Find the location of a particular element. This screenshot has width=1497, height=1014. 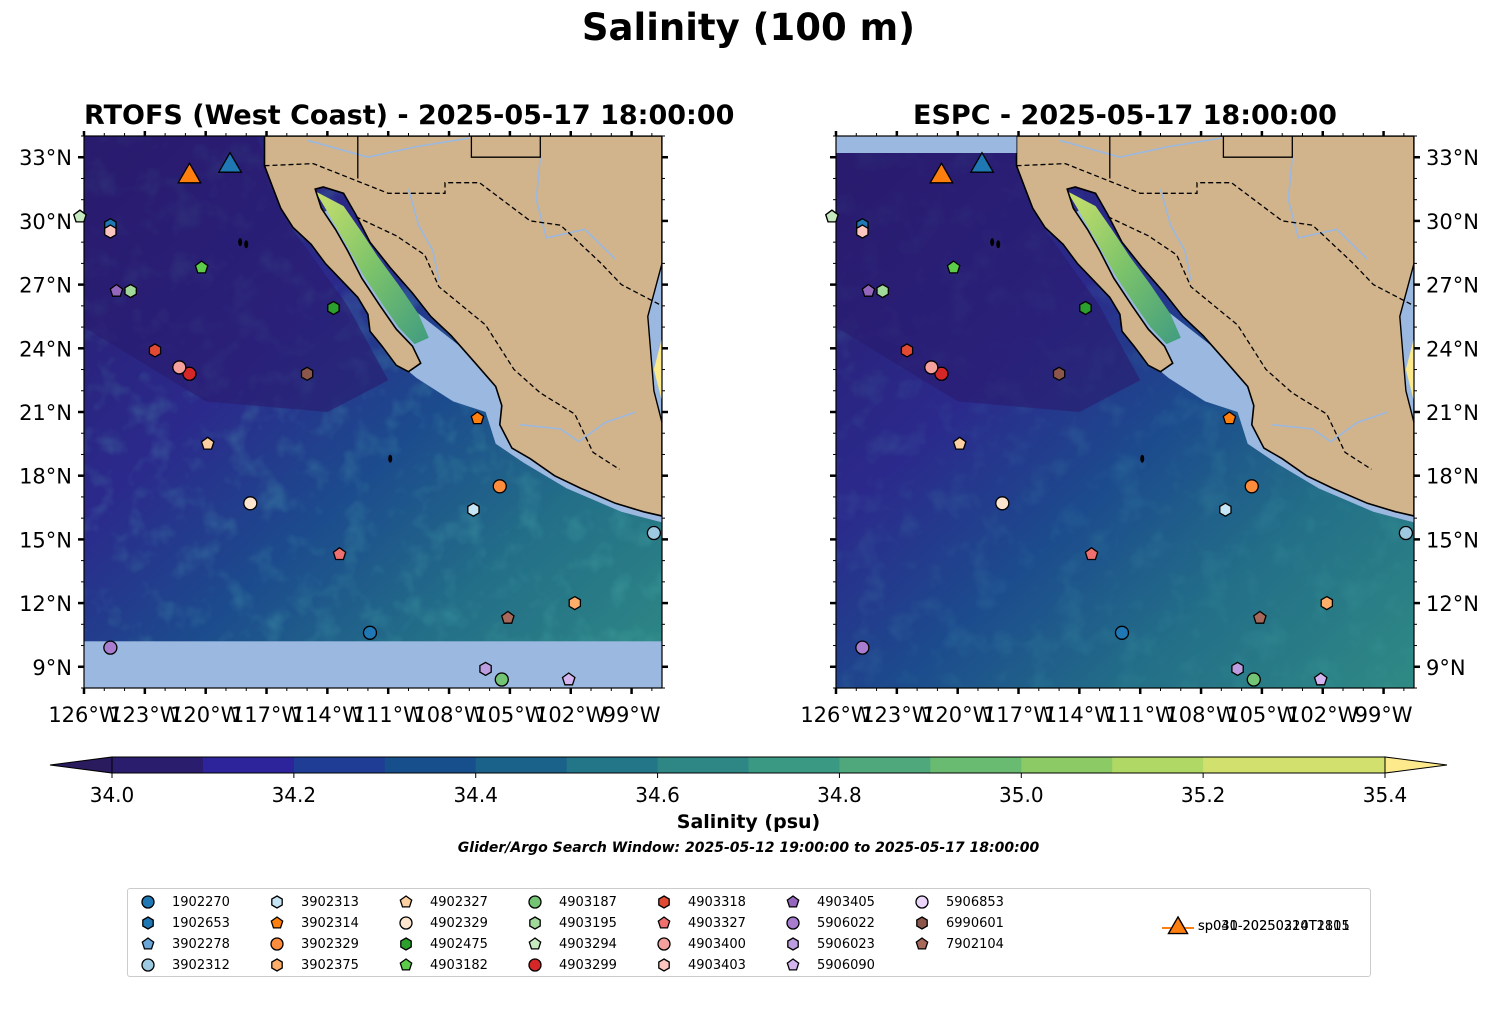

lat-tick-label: 15°N is located at coordinates (1452, 540).